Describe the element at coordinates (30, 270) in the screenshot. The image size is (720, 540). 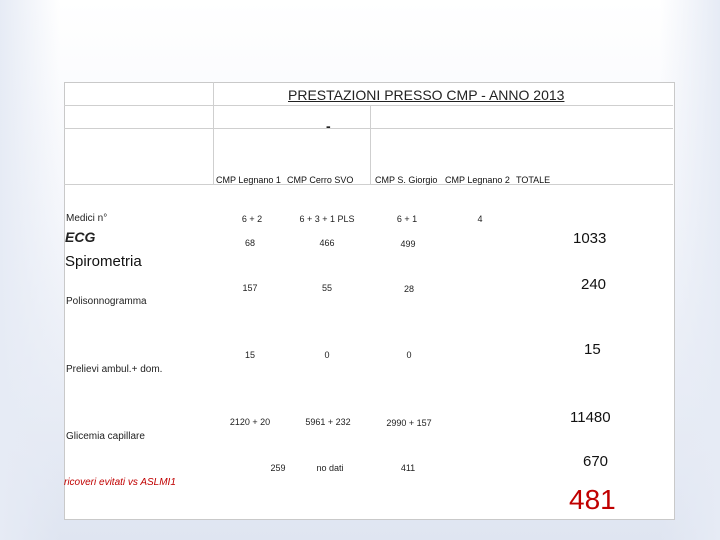
I see `slide-background-left` at that location.